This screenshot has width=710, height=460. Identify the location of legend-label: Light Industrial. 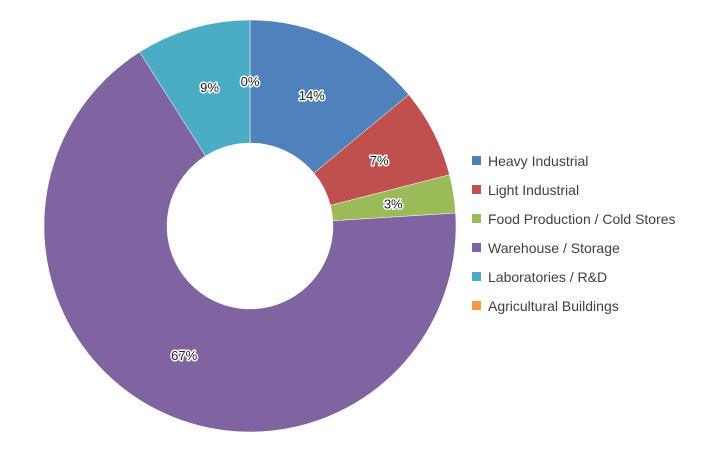
(534, 189).